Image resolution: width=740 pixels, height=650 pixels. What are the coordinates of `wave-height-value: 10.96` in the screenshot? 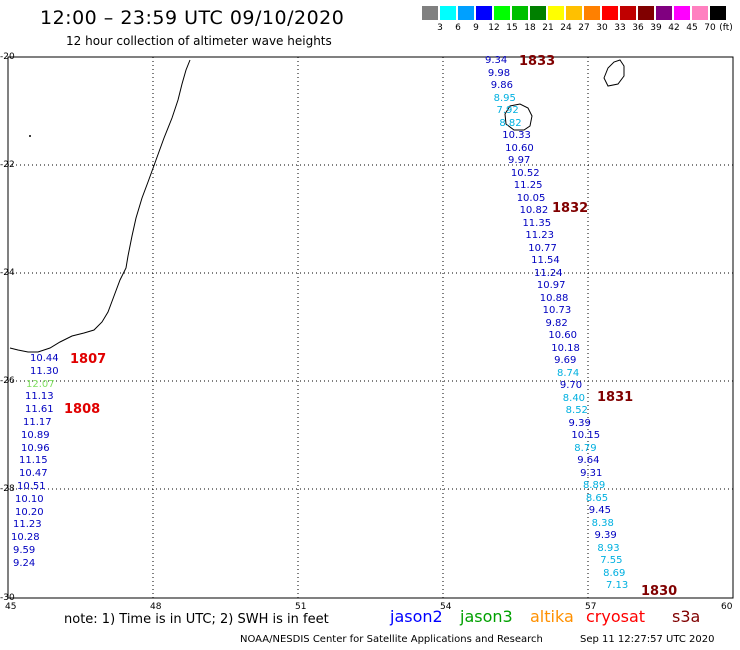 It's located at (35, 448).